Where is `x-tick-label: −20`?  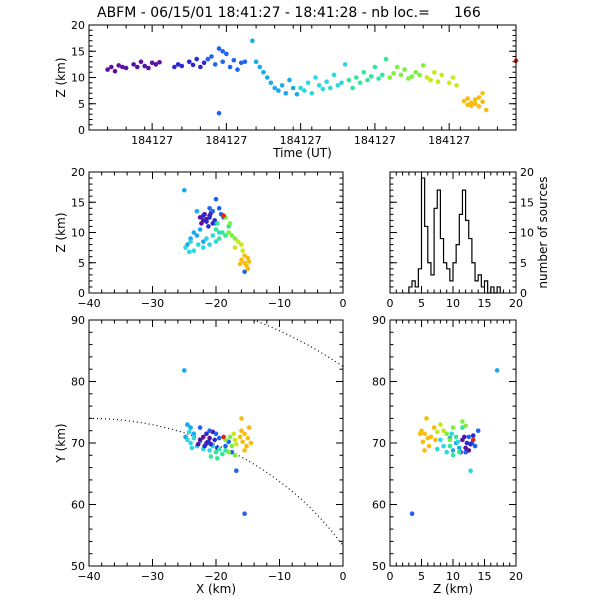 x-tick-label: −20 is located at coordinates (215, 303).